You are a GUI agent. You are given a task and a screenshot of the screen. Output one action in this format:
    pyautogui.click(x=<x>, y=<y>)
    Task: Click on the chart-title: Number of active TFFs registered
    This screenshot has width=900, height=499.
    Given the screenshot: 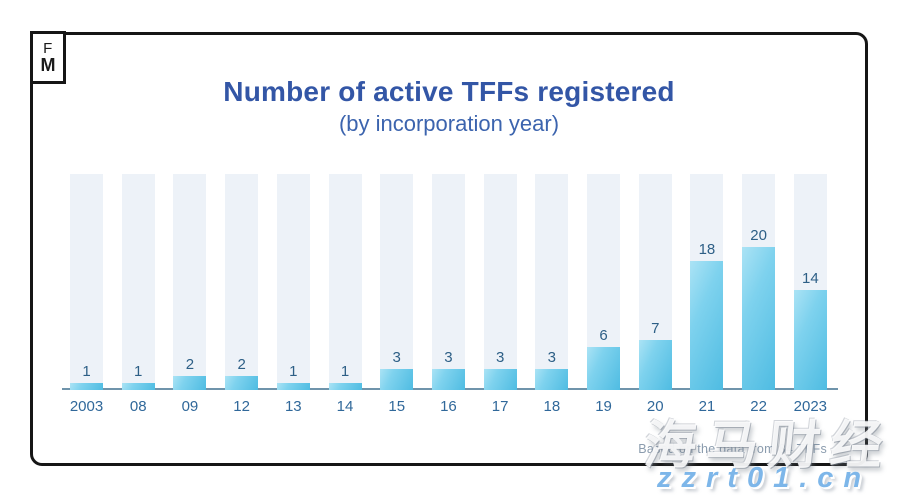 What is the action you would take?
    pyautogui.click(x=449, y=91)
    